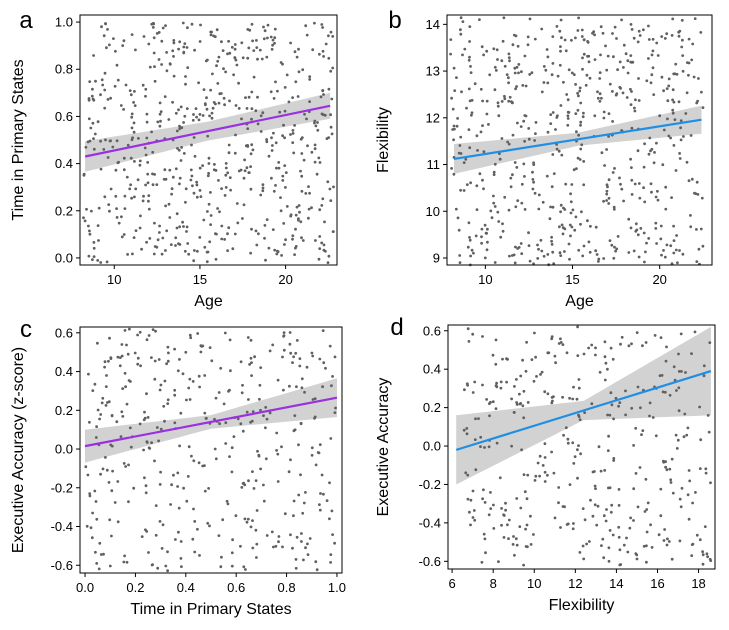  I want to click on x-tick-label: 6, so click(451, 583).